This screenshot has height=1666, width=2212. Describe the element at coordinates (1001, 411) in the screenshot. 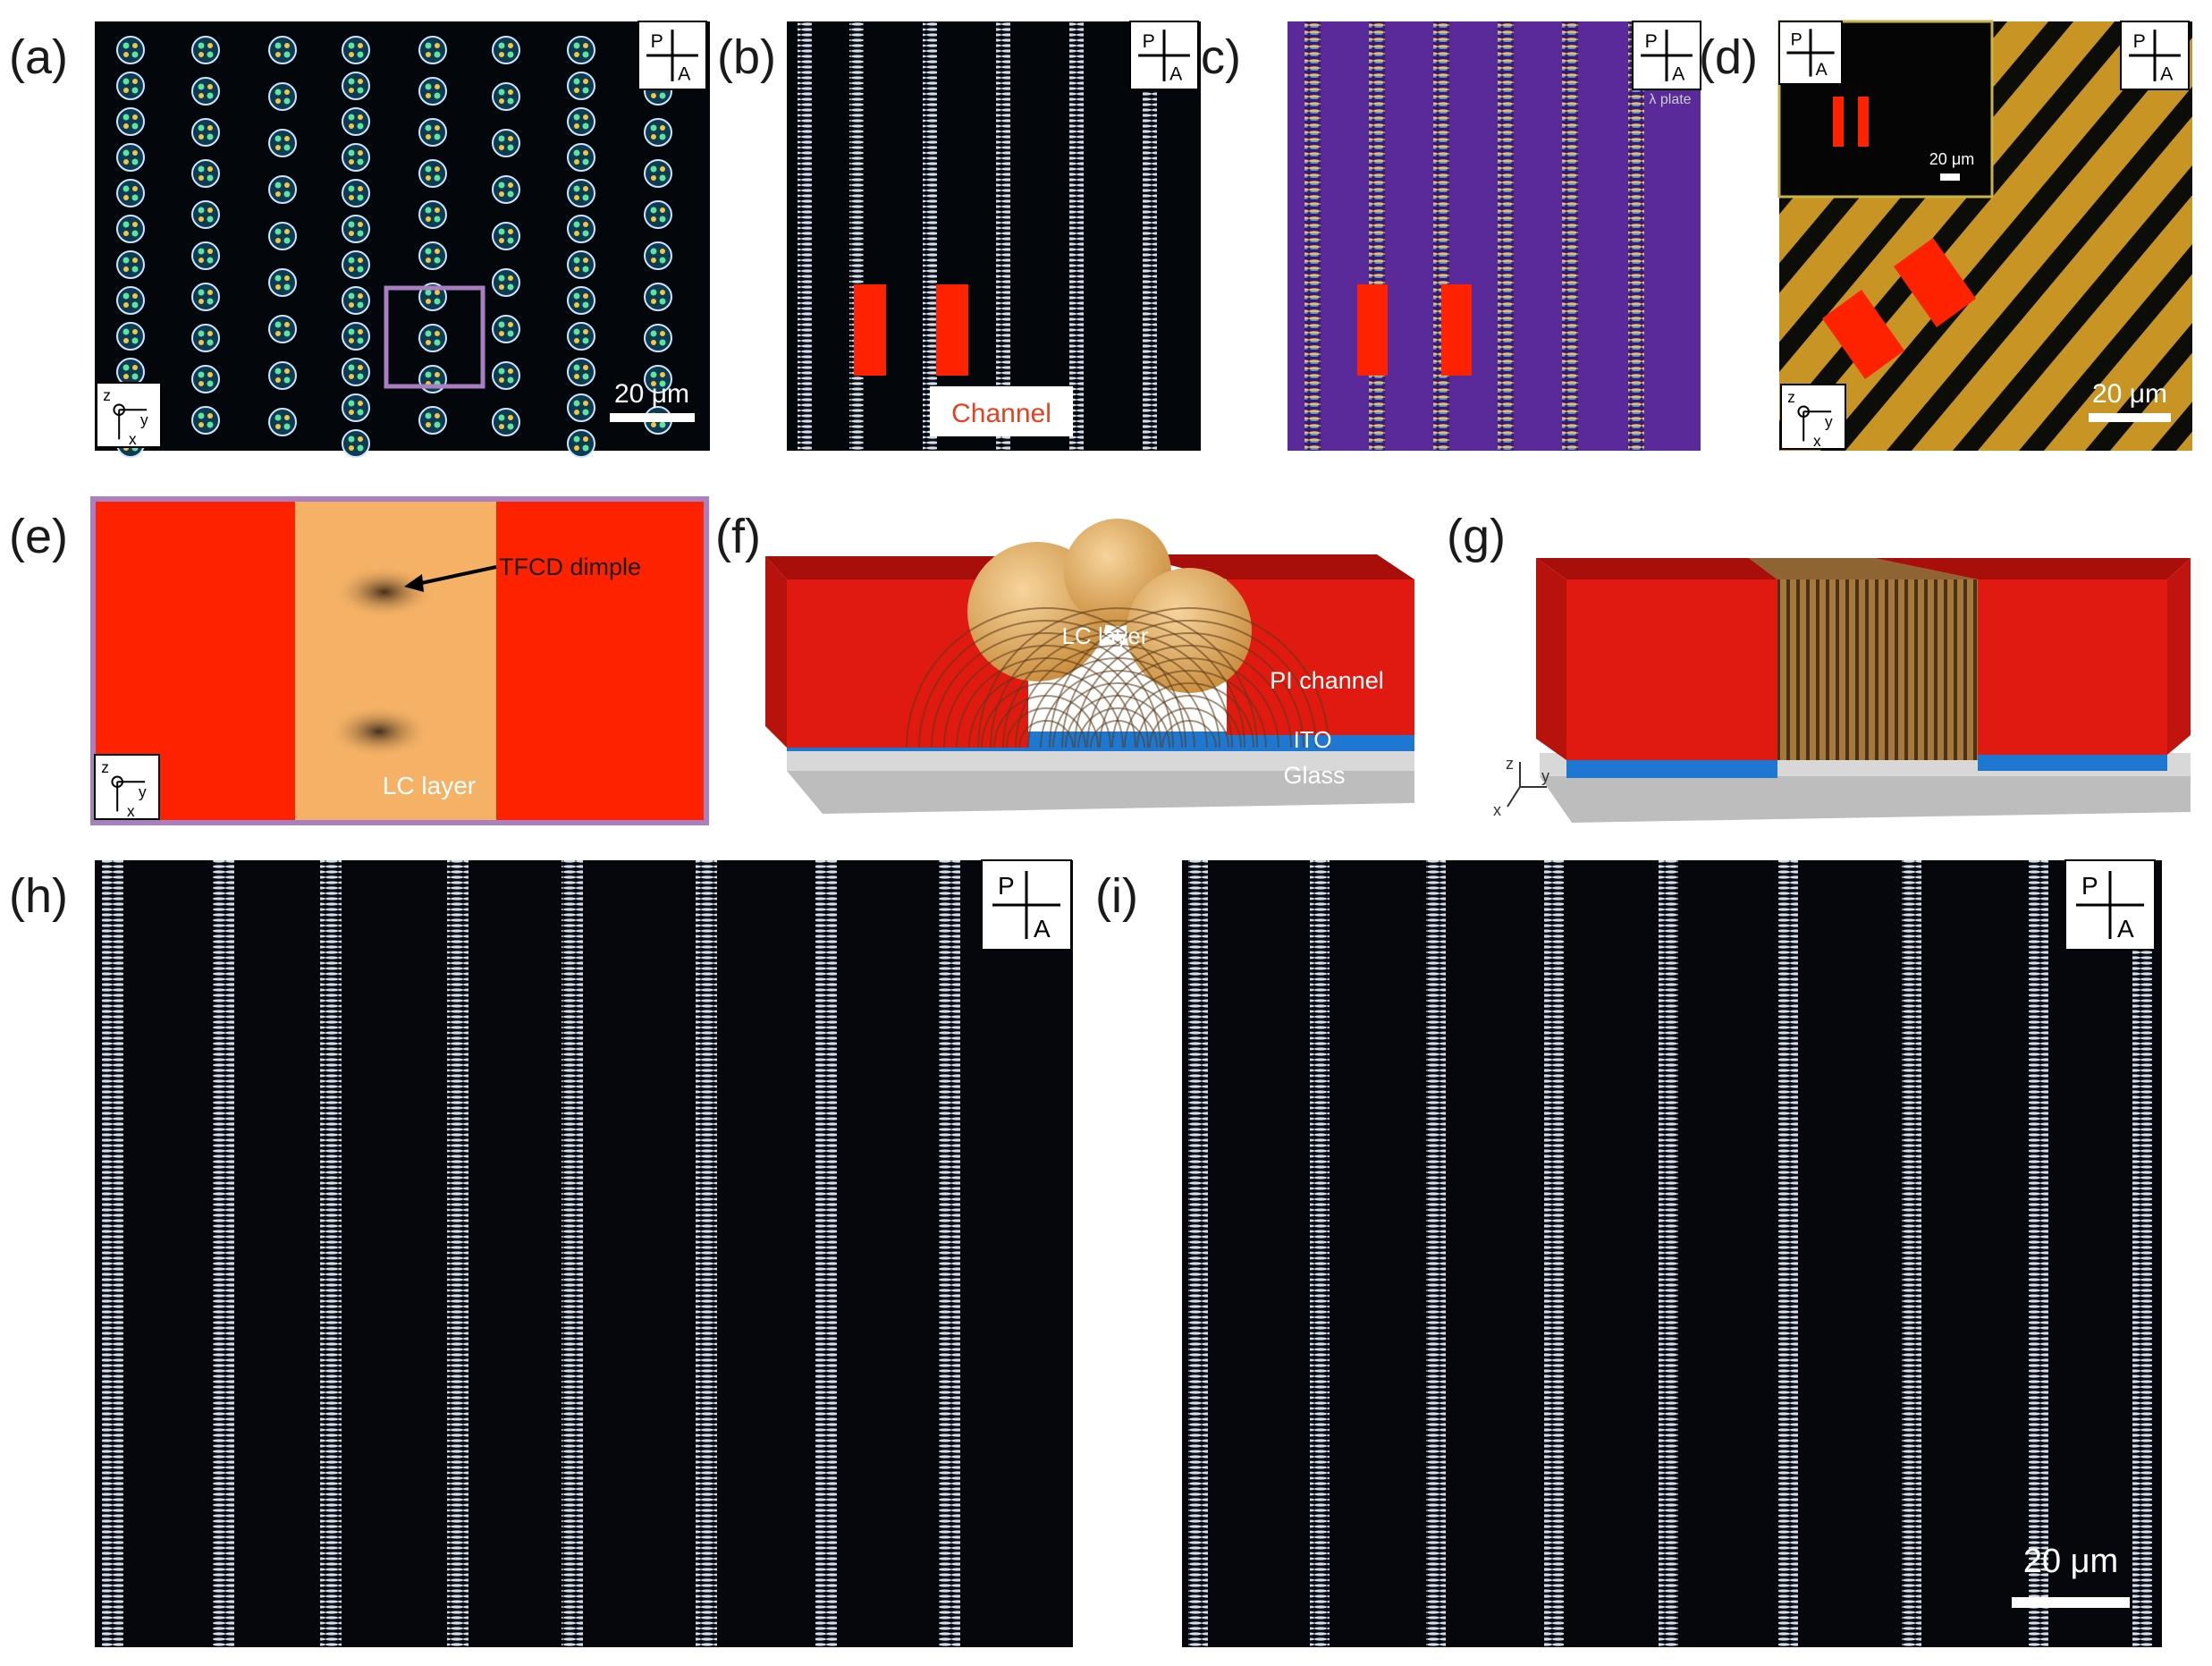

I see `channel-label-box` at that location.